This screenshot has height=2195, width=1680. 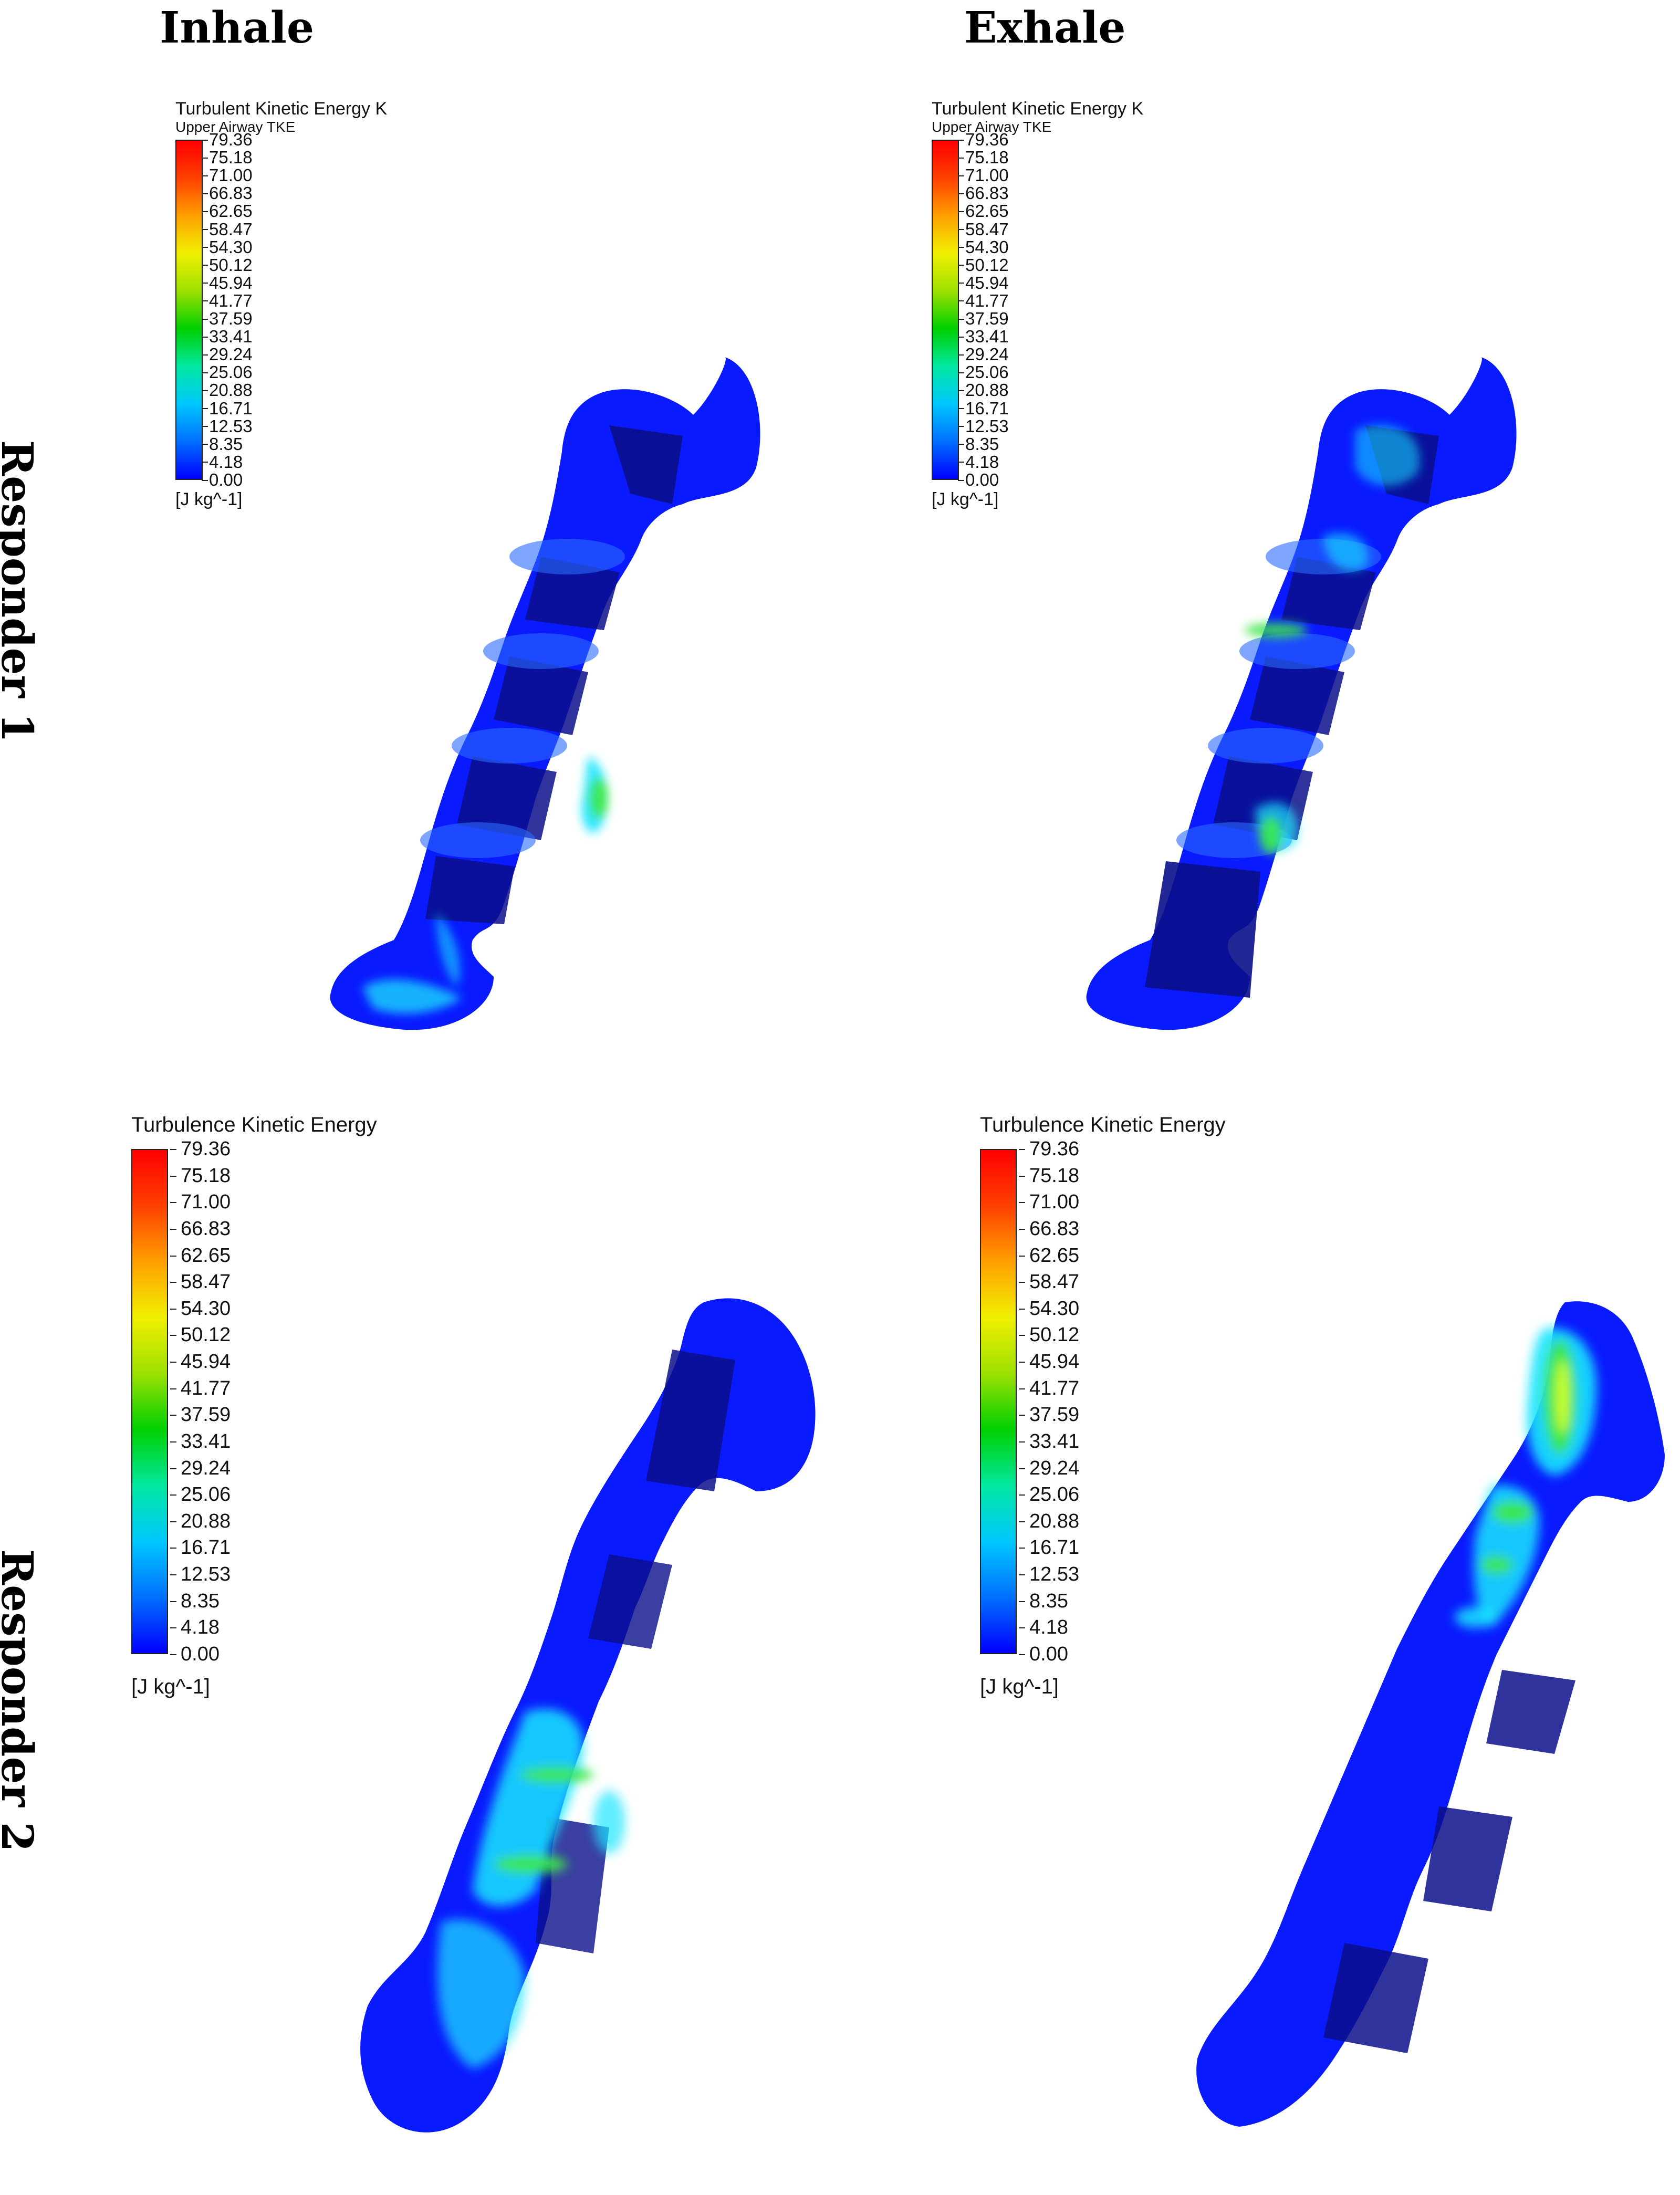 What do you see at coordinates (200, 1548) in the screenshot?
I see `colorbar-tick-label: 16.71` at bounding box center [200, 1548].